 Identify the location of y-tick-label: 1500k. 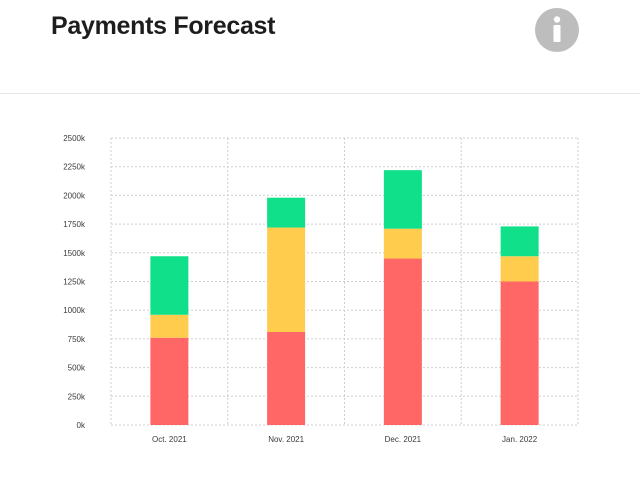
(74, 253).